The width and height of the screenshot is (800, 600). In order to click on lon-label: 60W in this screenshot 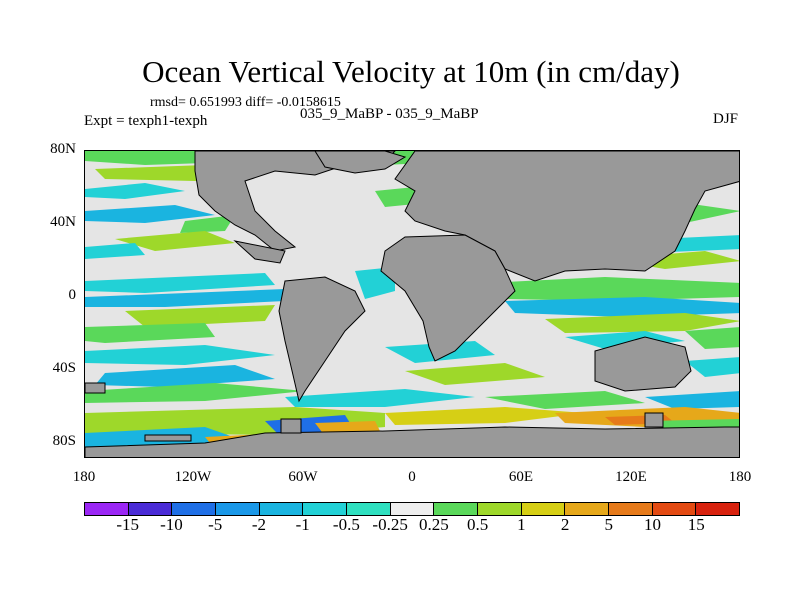, I will do `click(303, 477)`.